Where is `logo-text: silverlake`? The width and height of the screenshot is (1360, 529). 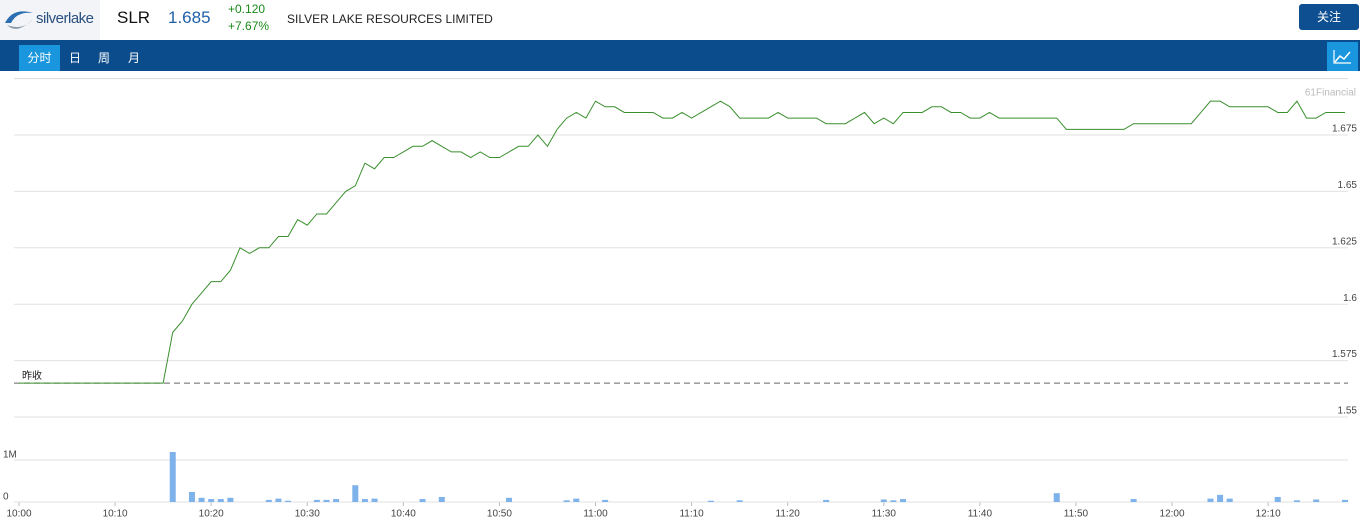
logo-text: silverlake is located at coordinates (65, 18).